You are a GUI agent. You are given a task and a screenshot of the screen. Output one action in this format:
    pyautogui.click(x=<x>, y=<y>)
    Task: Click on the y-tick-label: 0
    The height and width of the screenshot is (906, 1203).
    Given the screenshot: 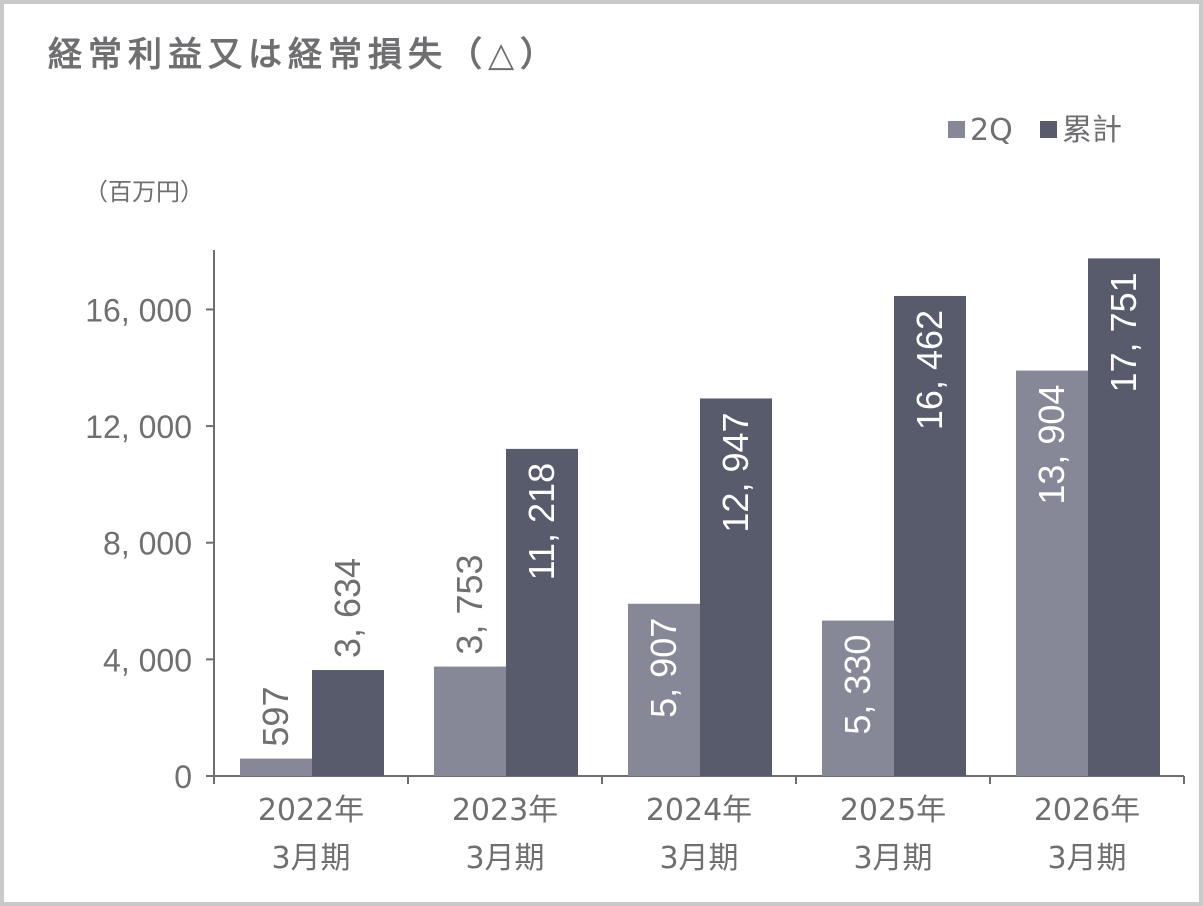 What is the action you would take?
    pyautogui.click(x=183, y=777)
    